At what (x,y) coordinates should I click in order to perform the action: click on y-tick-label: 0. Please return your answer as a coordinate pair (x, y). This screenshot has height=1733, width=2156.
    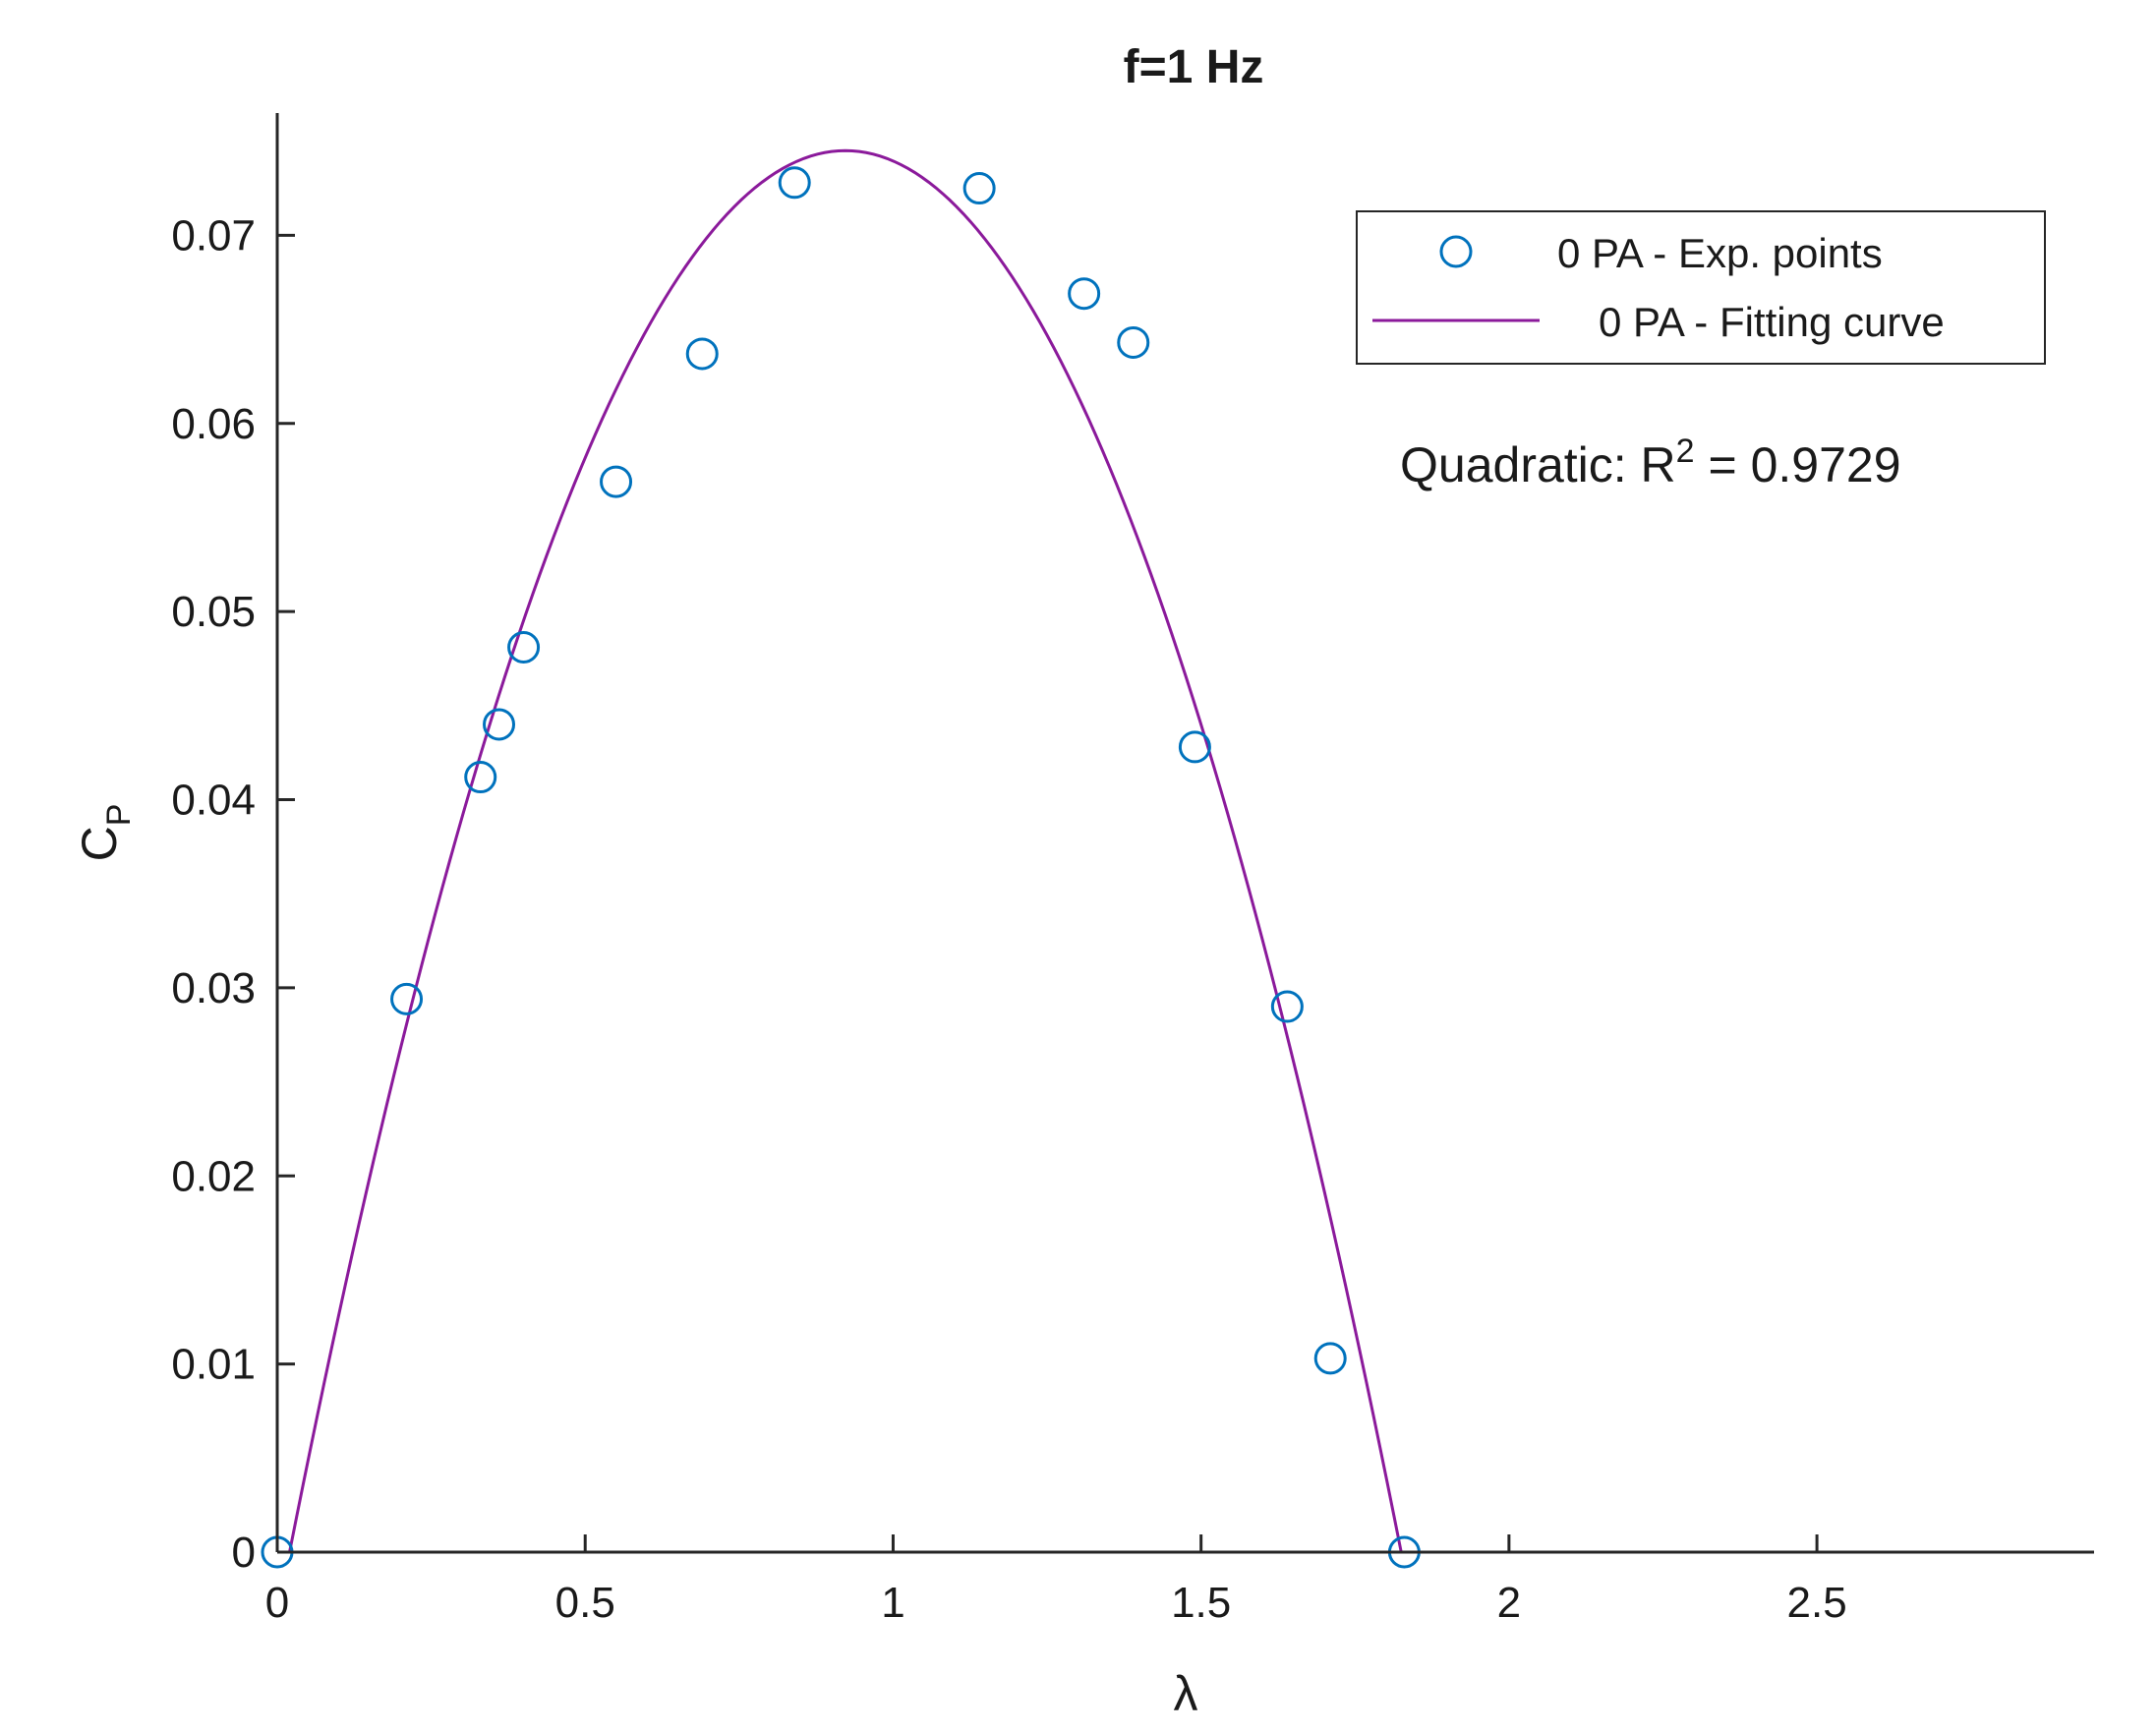
    Looking at the image, I should click on (244, 1553).